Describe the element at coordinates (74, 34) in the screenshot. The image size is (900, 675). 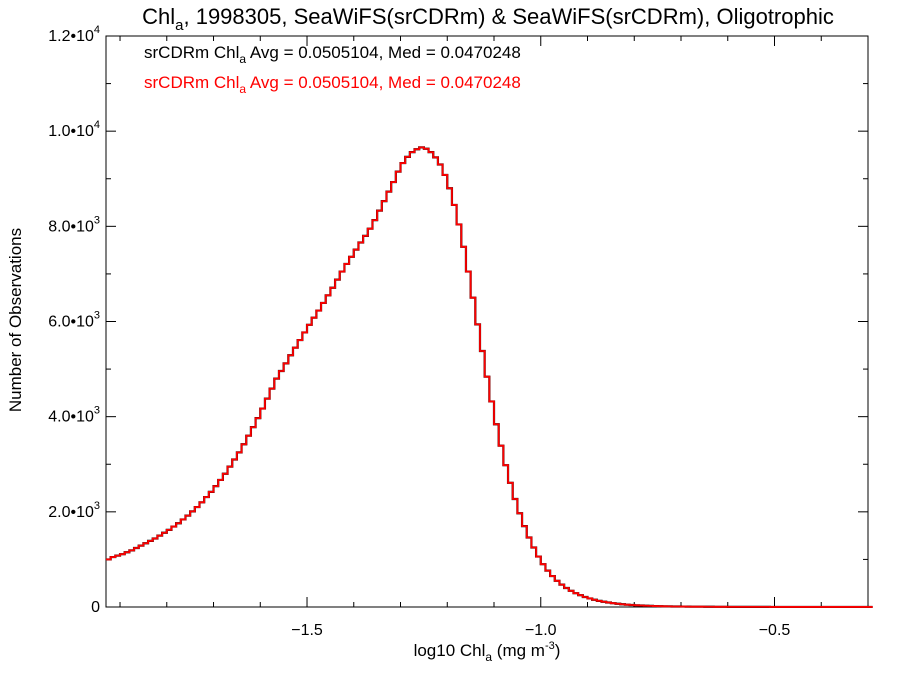
I see `y-tick-label: 1.2•104` at that location.